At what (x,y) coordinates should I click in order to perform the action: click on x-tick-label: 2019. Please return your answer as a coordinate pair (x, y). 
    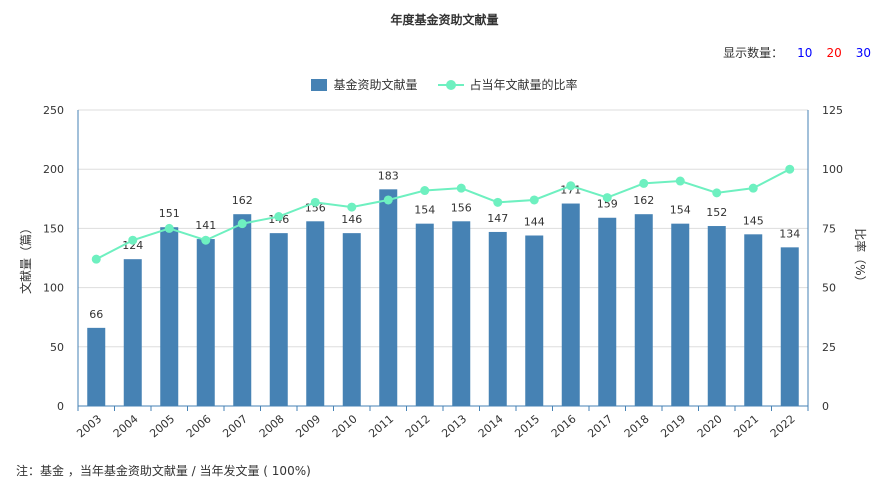
    Looking at the image, I should click on (673, 426).